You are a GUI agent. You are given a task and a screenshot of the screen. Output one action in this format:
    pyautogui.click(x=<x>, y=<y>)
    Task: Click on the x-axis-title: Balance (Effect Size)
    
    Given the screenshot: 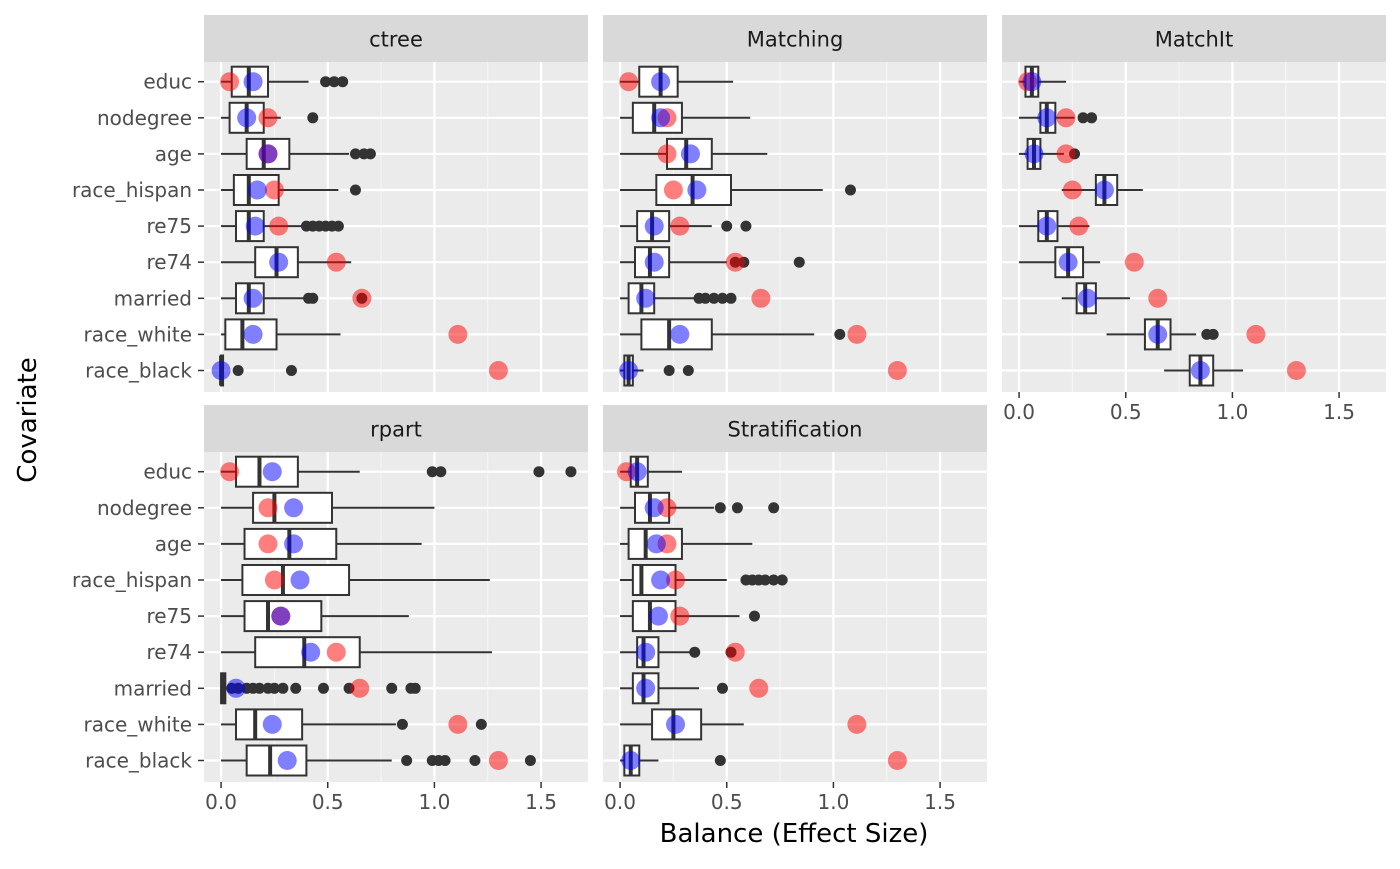 What is the action you would take?
    pyautogui.click(x=794, y=834)
    